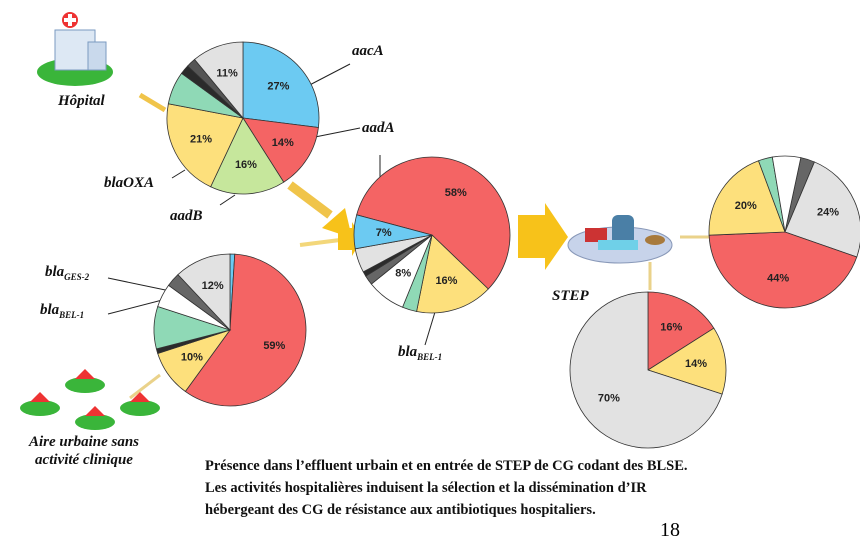 This screenshot has height=543, width=860. Describe the element at coordinates (77, 277) in the screenshot. I see `gene-sub: GES-2` at that location.